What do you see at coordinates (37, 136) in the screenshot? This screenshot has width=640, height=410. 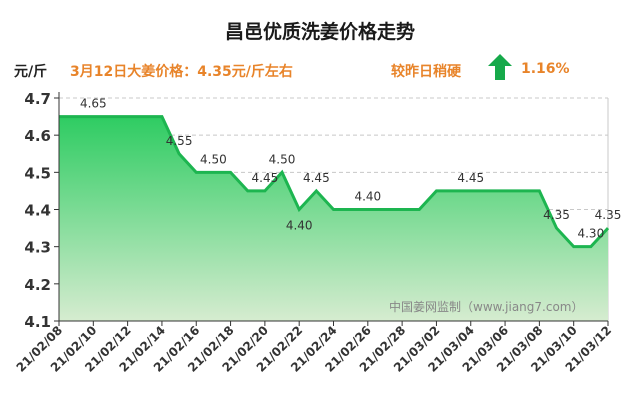 I see `y-tick-label: 4.6` at bounding box center [37, 136].